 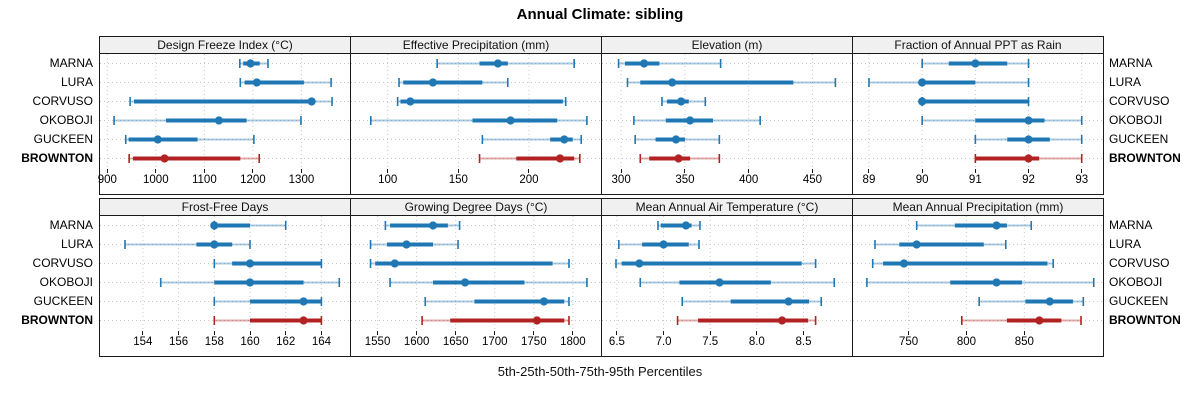 I want to click on axis-tick-label: 100, so click(x=388, y=180).